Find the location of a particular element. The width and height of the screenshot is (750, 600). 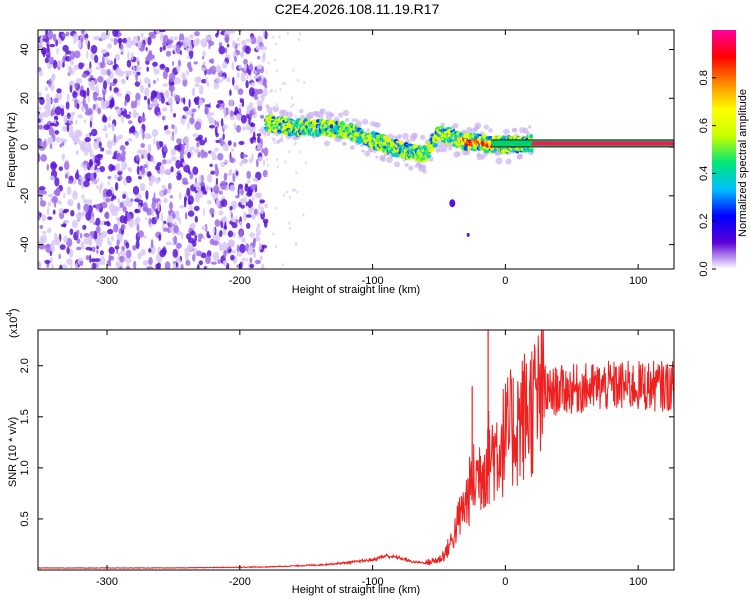

noise-region is located at coordinates (172, 149).